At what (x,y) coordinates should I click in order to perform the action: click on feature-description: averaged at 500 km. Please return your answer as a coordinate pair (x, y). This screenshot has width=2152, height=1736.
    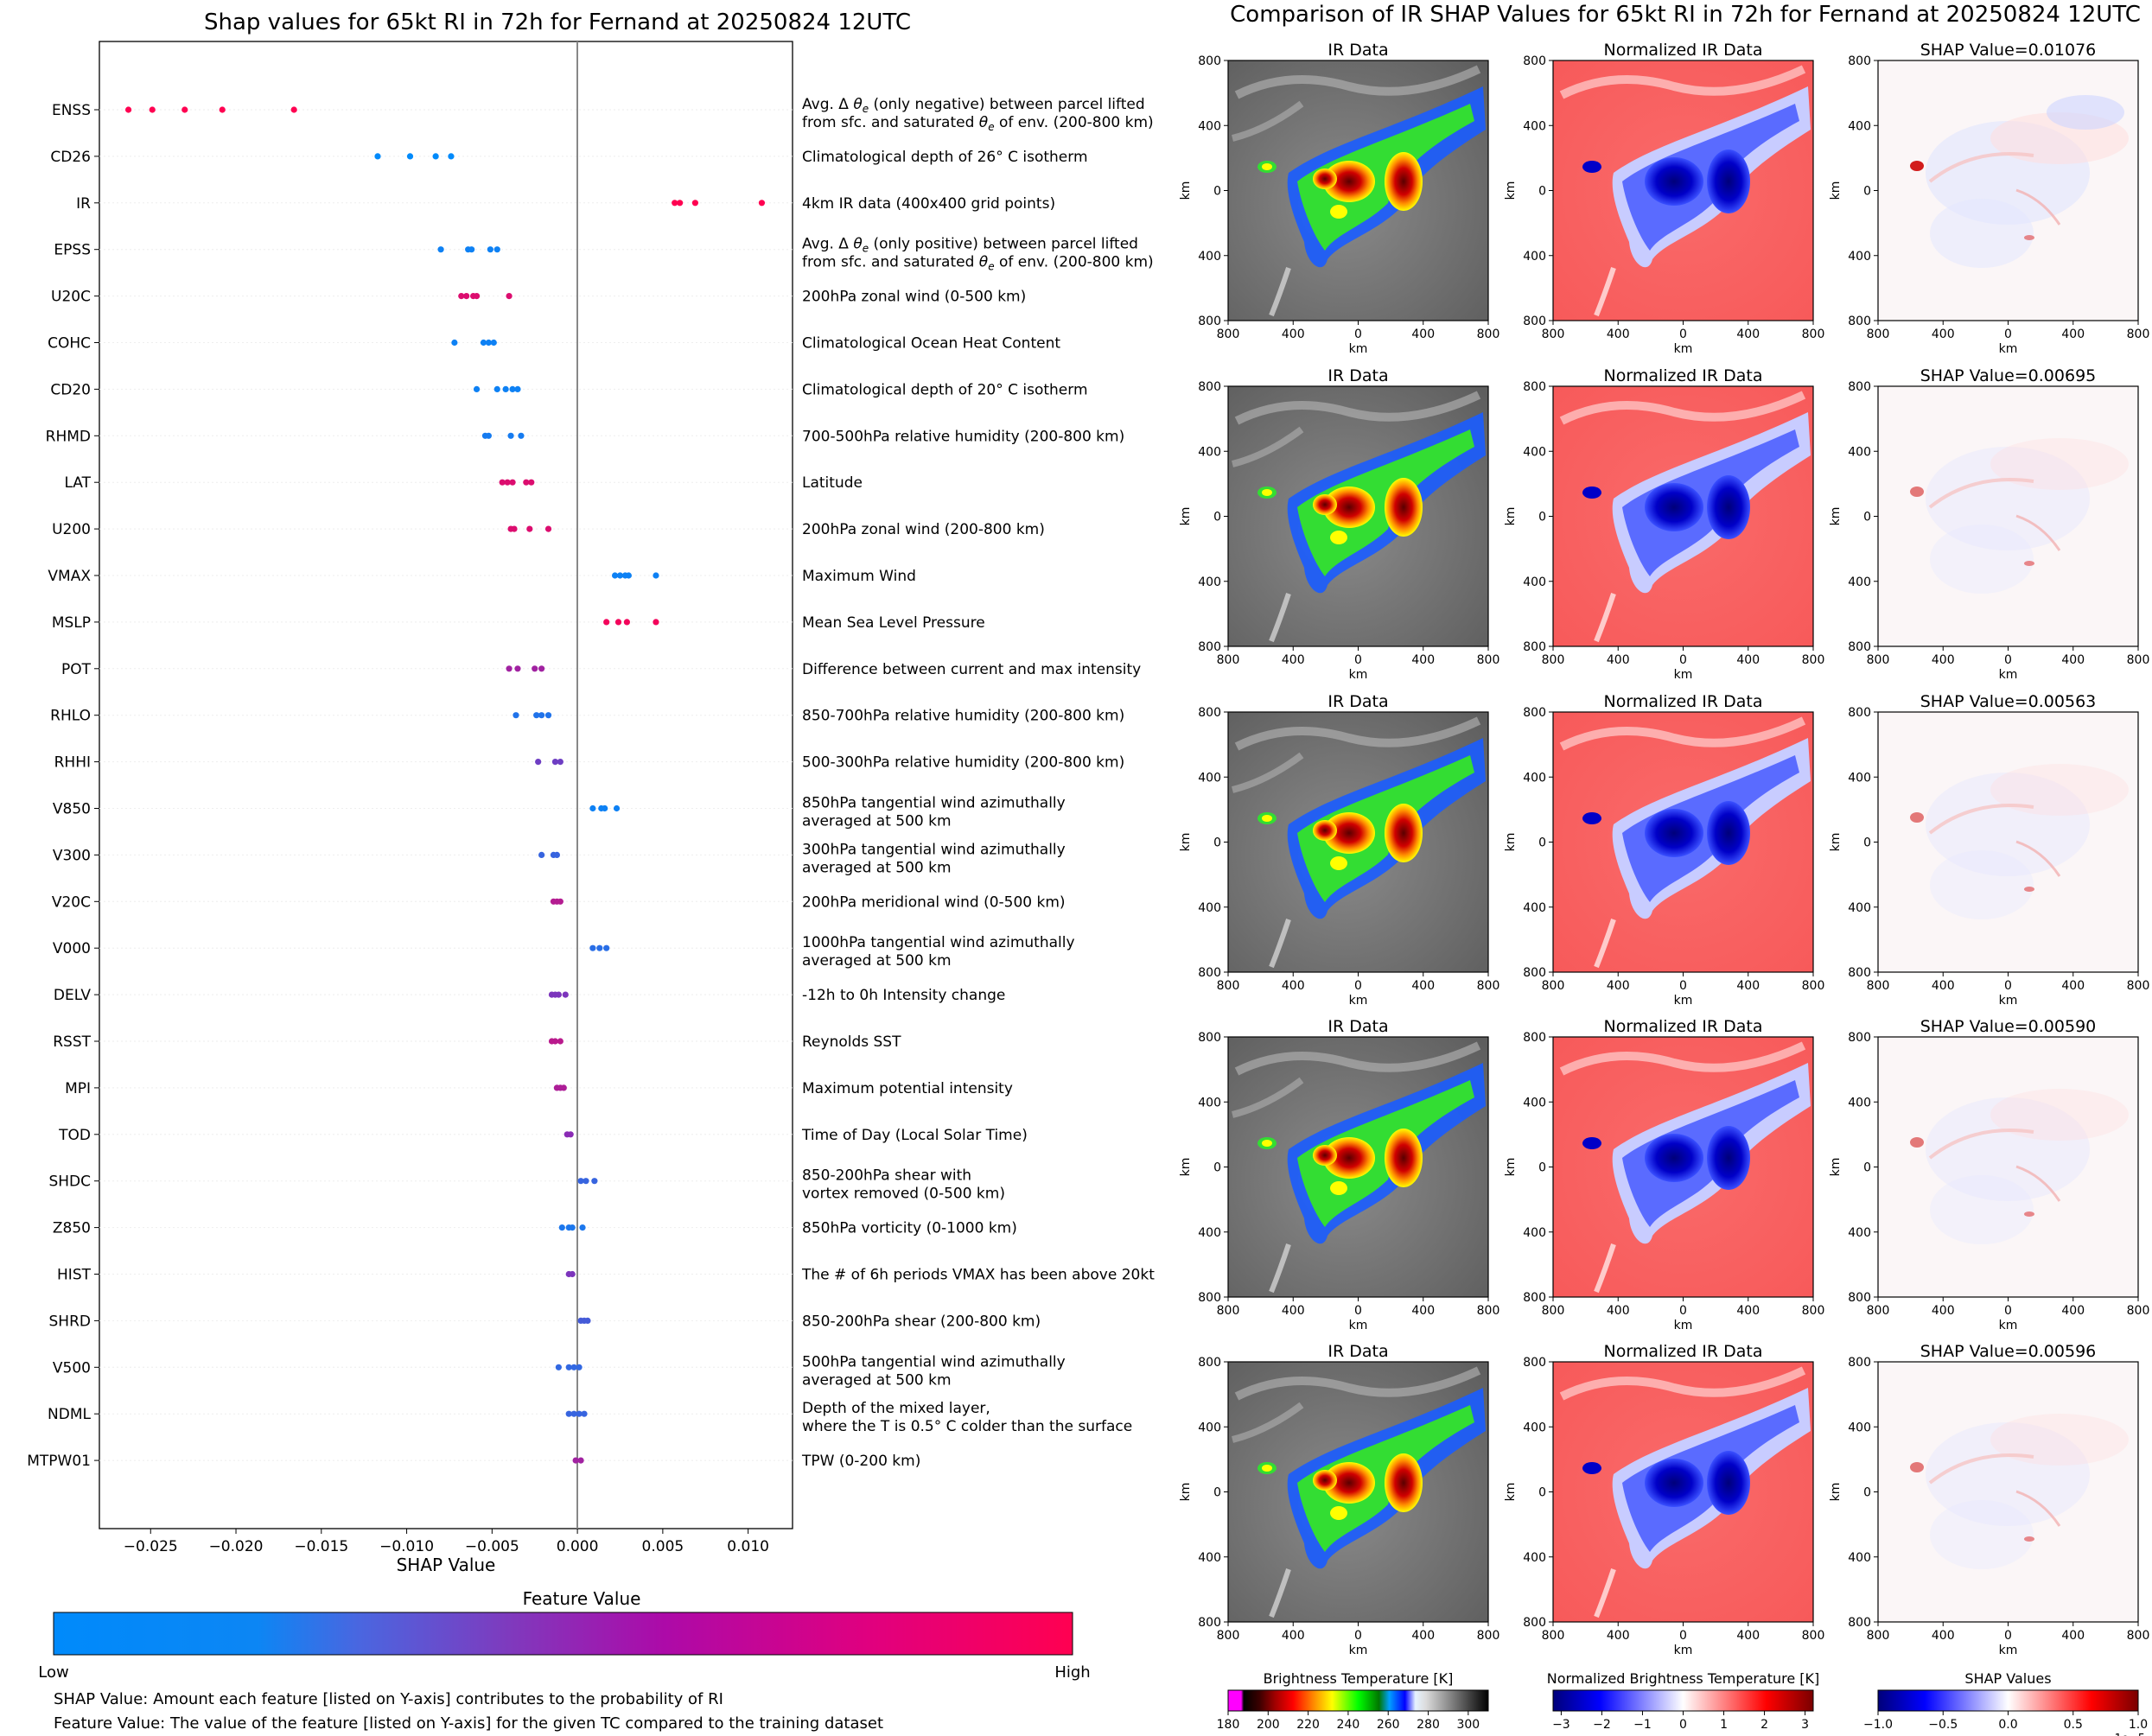
    Looking at the image, I should click on (877, 821).